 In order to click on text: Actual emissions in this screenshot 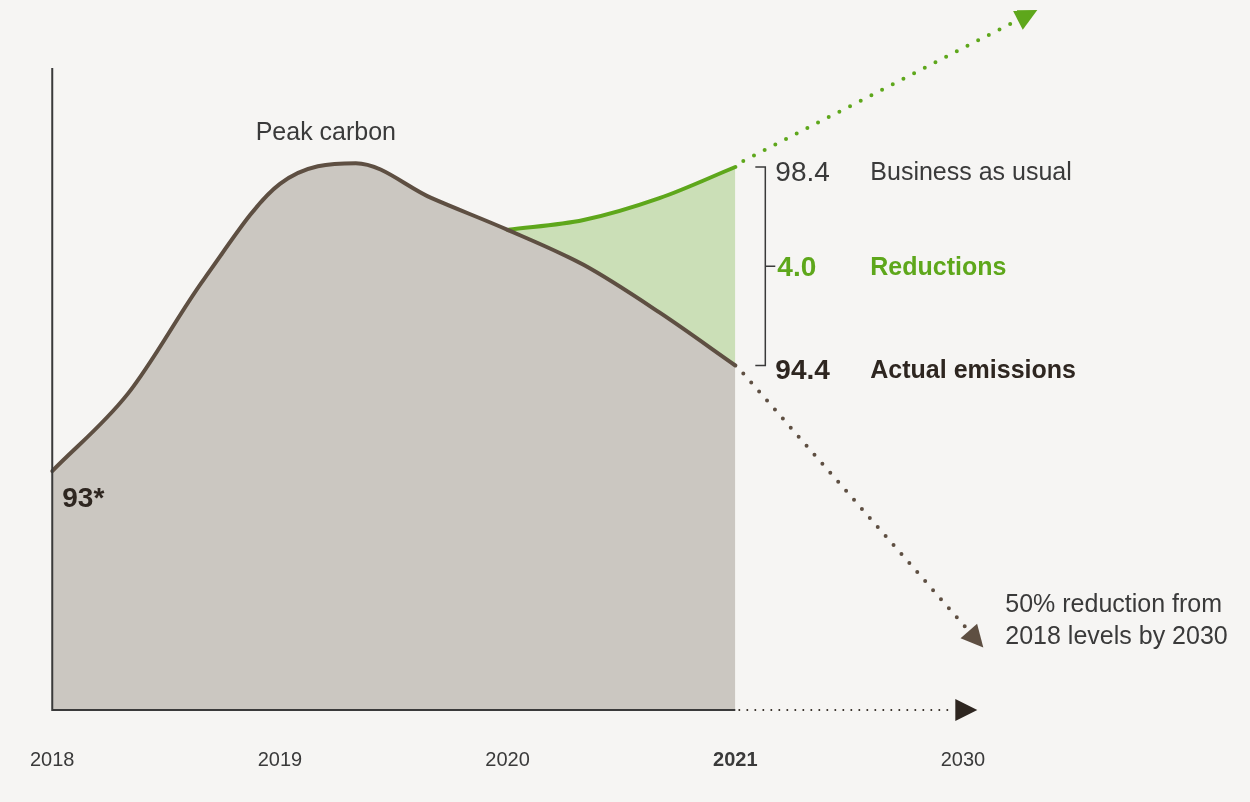, I will do `click(973, 369)`.